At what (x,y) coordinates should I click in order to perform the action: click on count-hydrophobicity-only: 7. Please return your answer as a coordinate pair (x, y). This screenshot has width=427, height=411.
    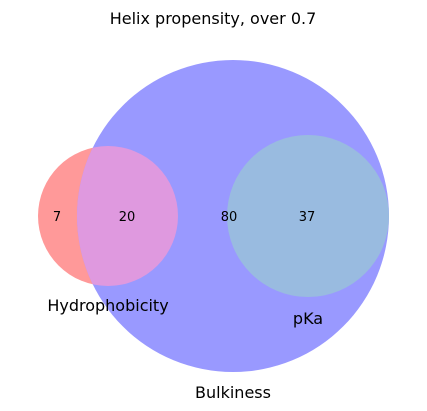
    Looking at the image, I should click on (57, 217).